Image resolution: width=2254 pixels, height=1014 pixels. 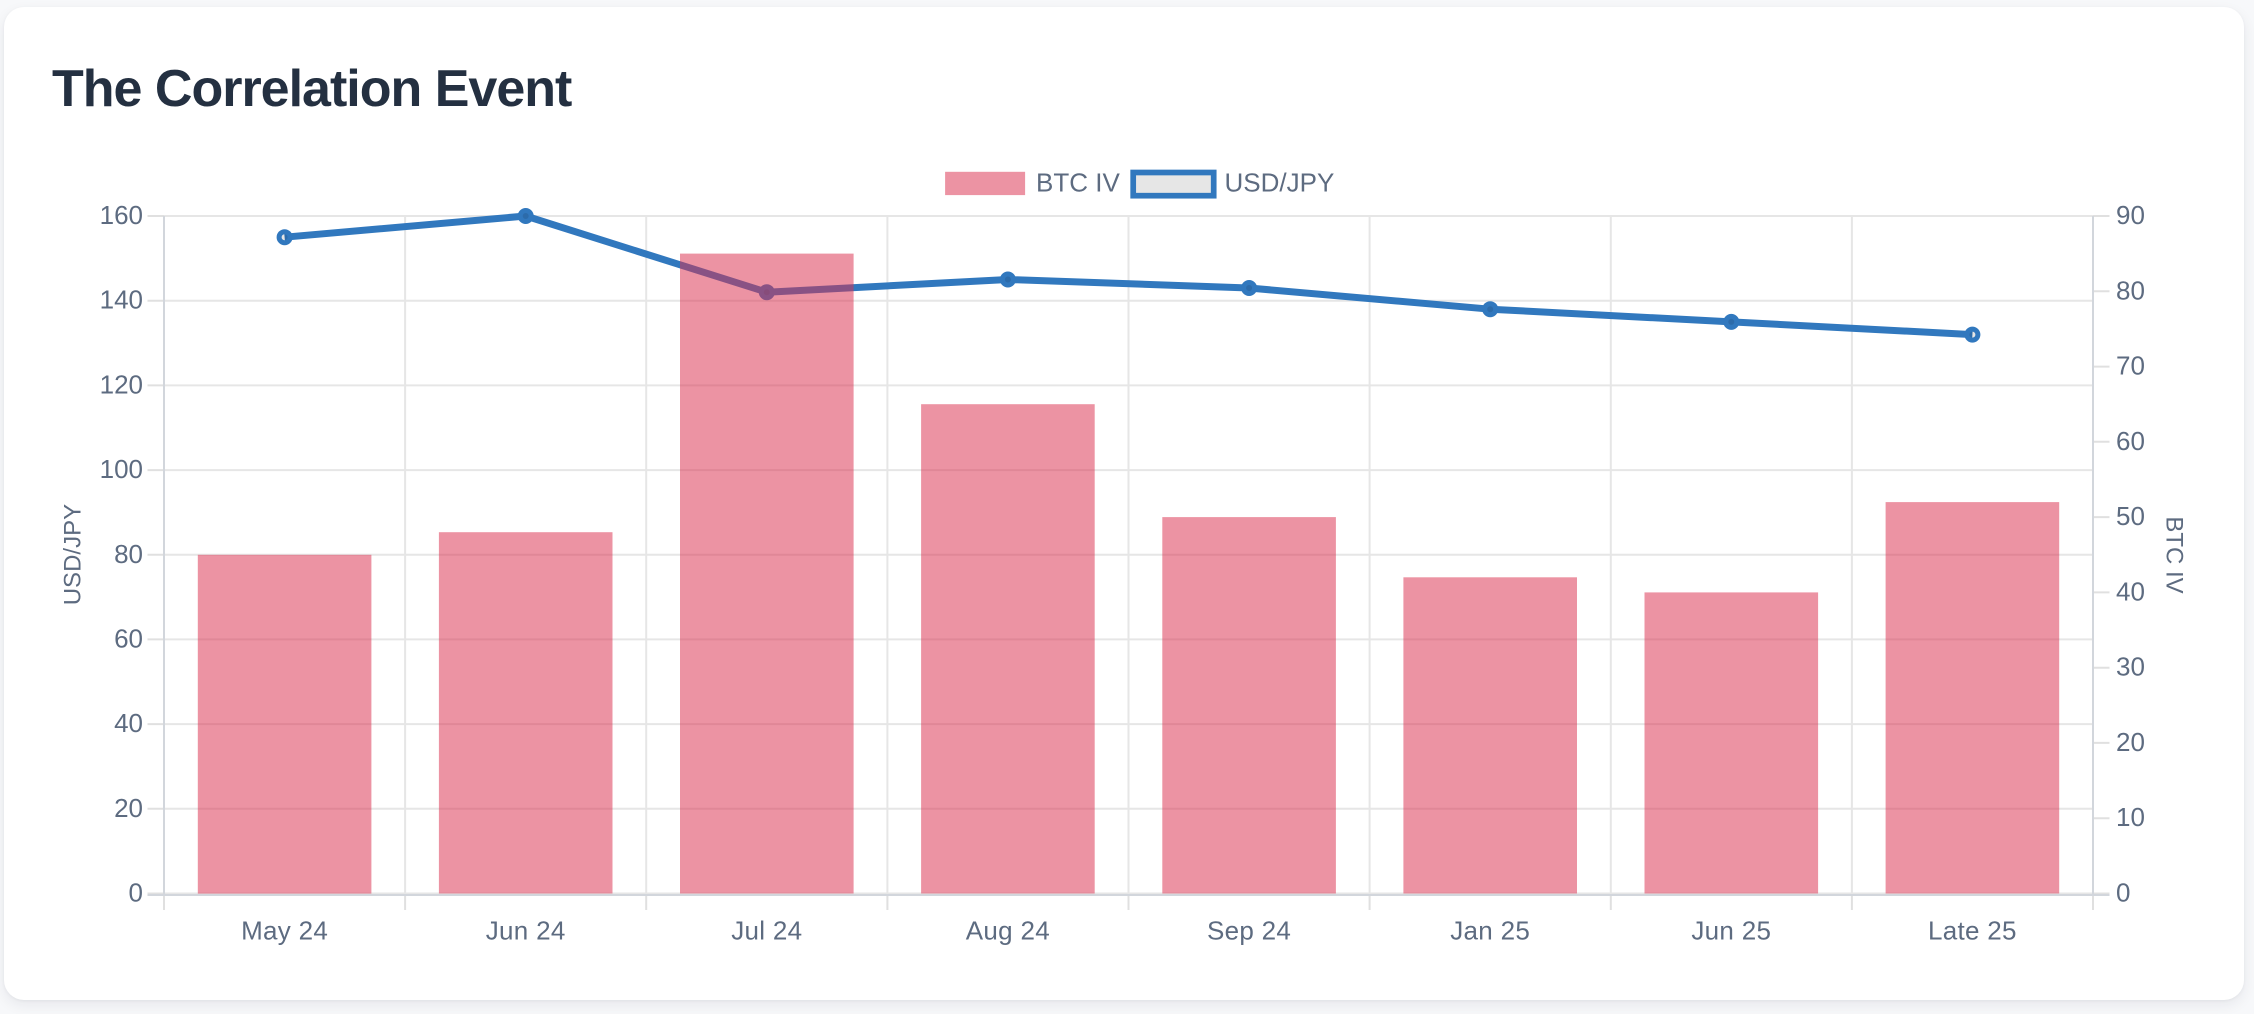 I want to click on svg-text: 50, so click(x=2130, y=516).